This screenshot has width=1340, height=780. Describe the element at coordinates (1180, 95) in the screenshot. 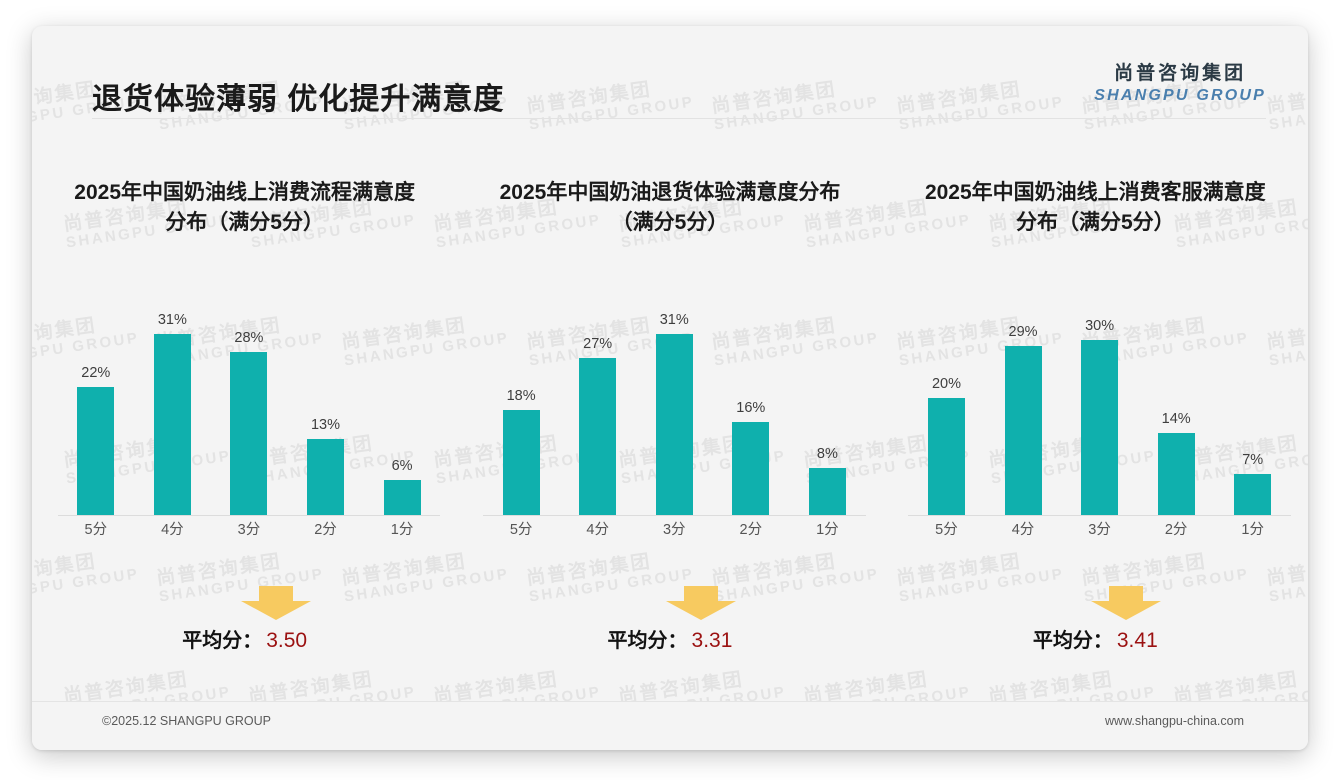

I see `brand-logo-en: SHANGPU GROUP` at that location.